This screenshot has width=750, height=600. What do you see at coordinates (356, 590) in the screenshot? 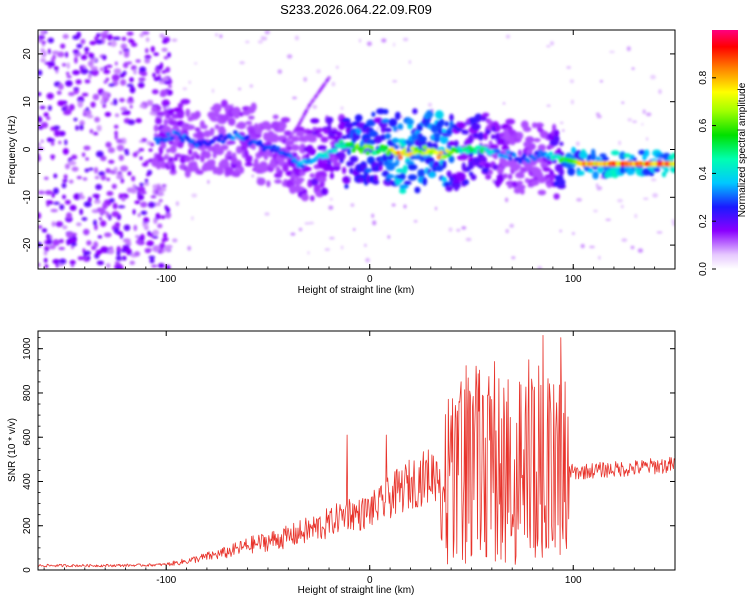
I see `snr-xlabel: Height of straight line (km)` at bounding box center [356, 590].